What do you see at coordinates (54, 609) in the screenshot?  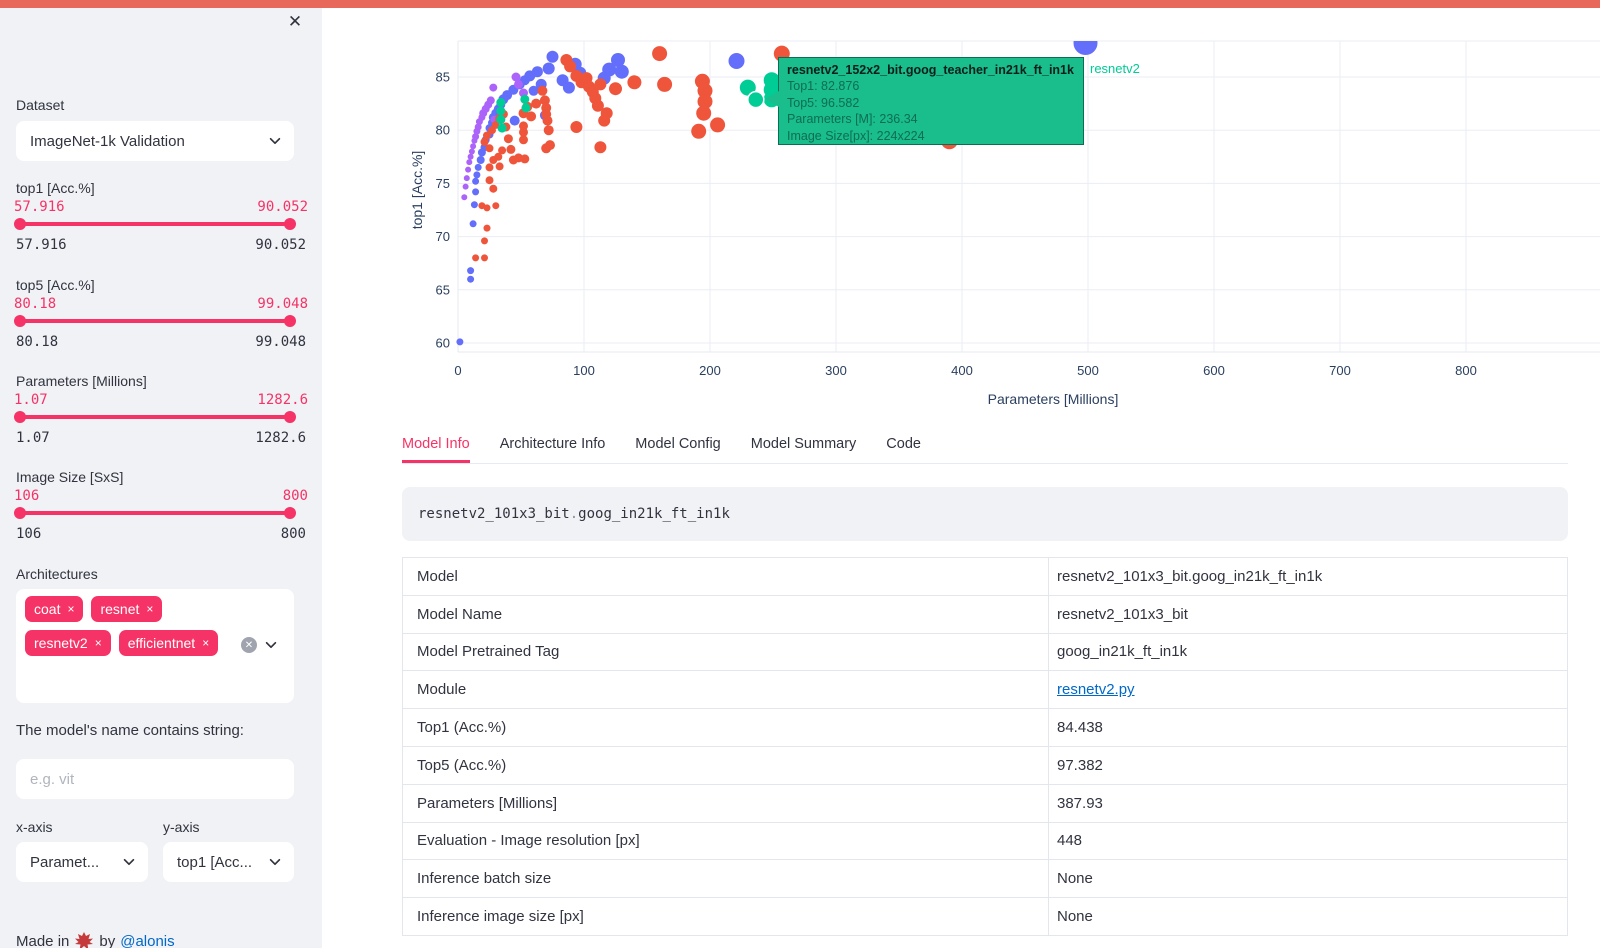 I see `architecture-tag-coat: coat ×` at bounding box center [54, 609].